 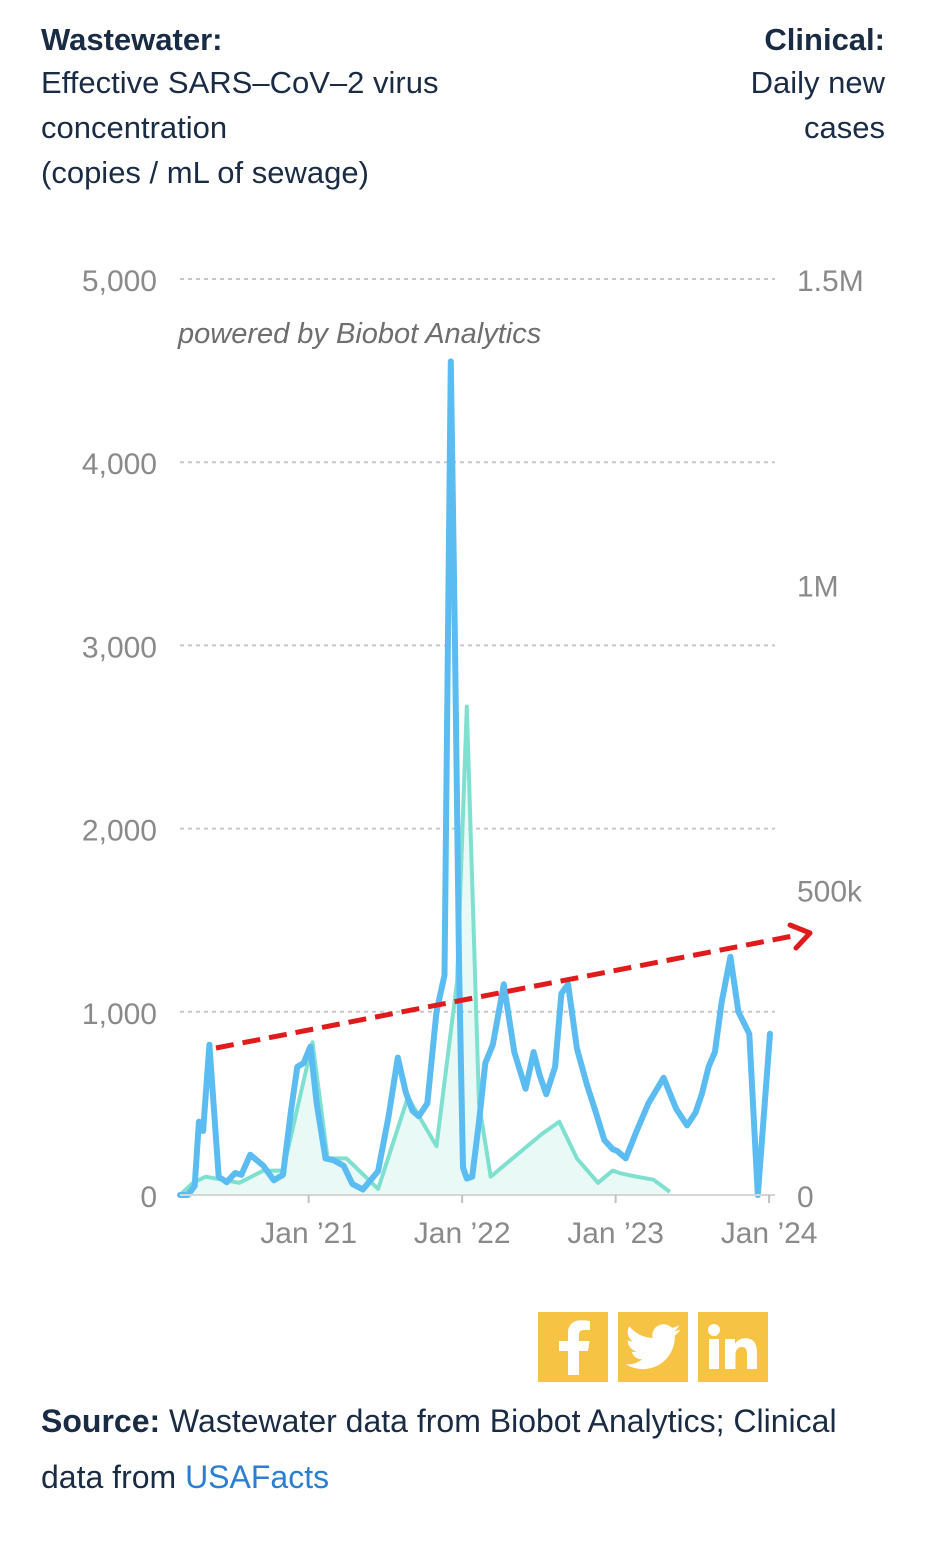 I want to click on linkedin-share-button, so click(x=733, y=1347).